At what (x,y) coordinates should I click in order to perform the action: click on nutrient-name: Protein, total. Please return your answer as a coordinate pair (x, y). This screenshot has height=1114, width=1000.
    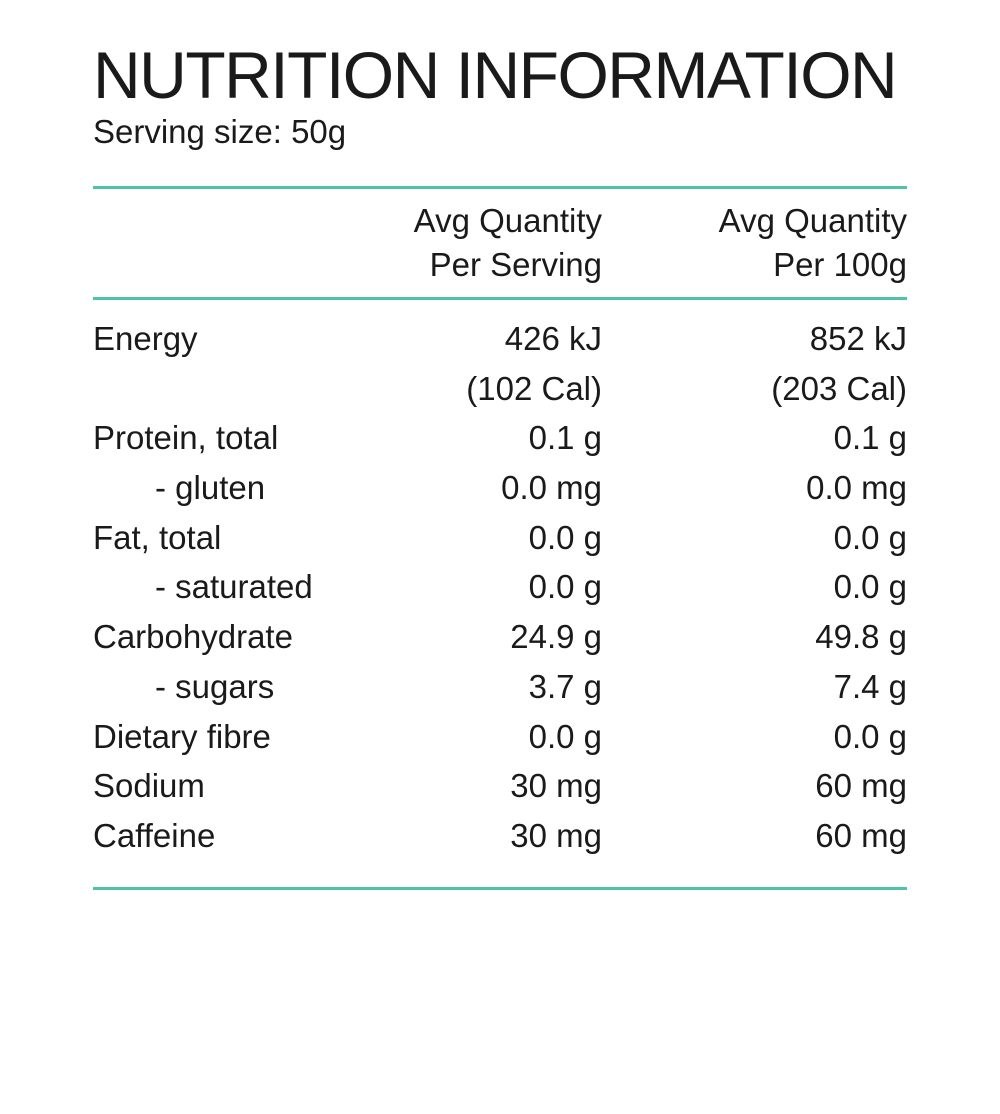
    Looking at the image, I should click on (186, 438).